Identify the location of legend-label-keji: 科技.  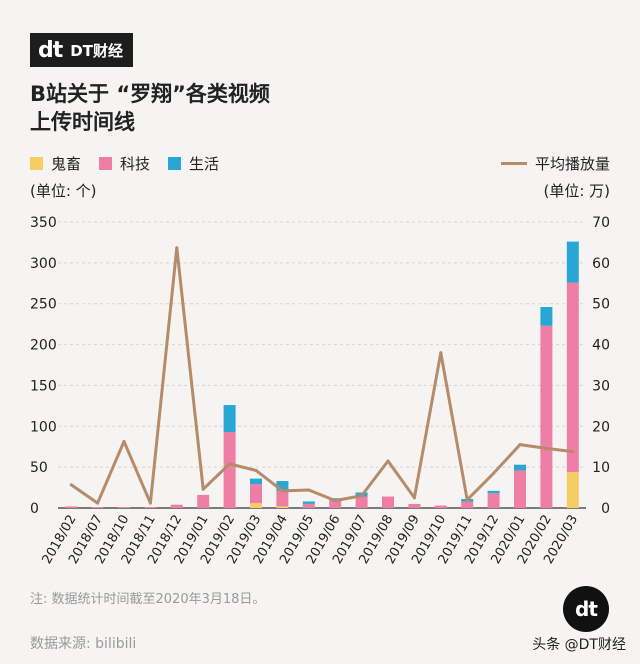
(135, 164).